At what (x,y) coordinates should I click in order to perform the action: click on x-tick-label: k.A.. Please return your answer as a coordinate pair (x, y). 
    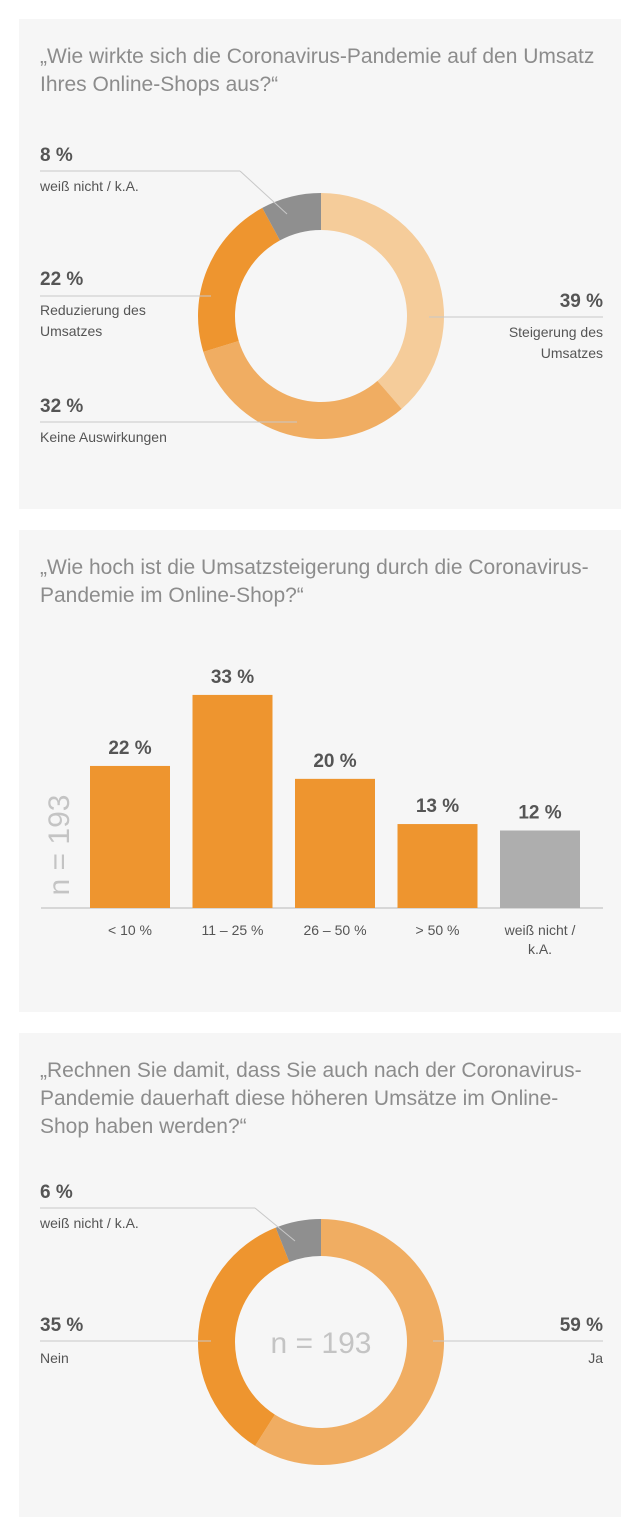
    Looking at the image, I should click on (540, 949).